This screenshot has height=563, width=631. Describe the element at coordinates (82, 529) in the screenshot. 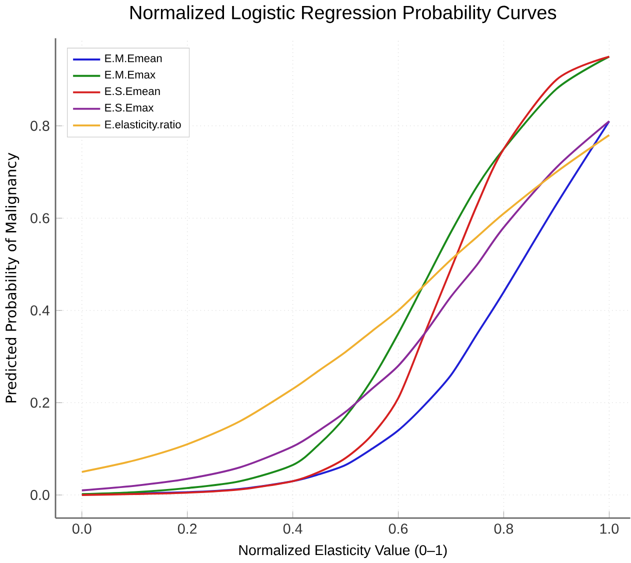

I see `x-tick-label: 0.0` at that location.